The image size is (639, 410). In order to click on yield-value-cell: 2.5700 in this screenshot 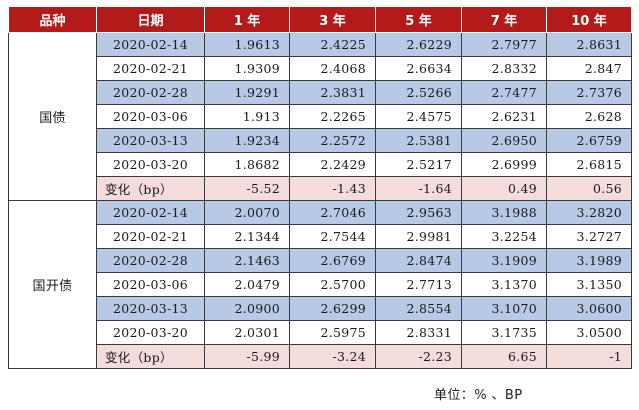, I will do `click(332, 284)`.